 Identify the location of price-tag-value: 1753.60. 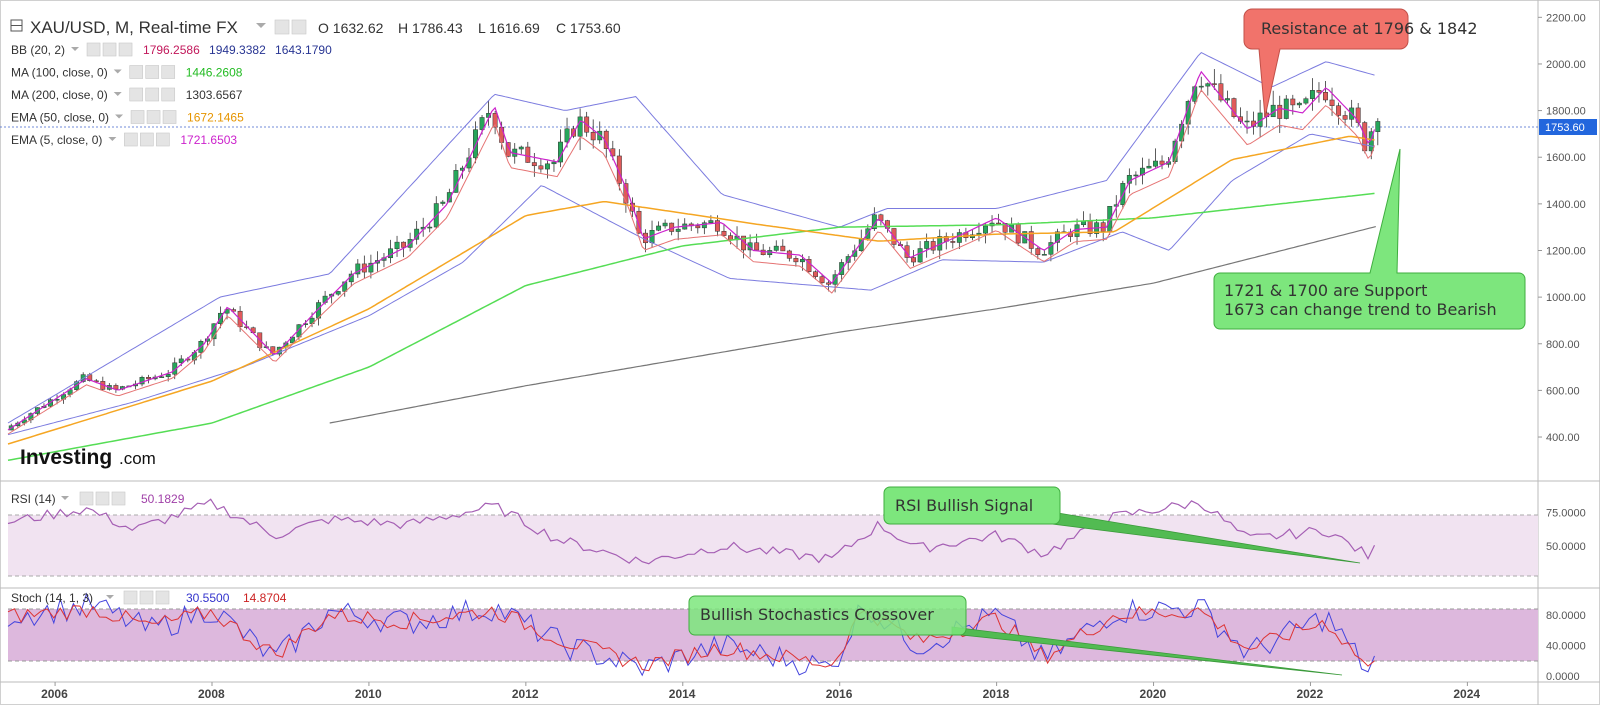
(1565, 128).